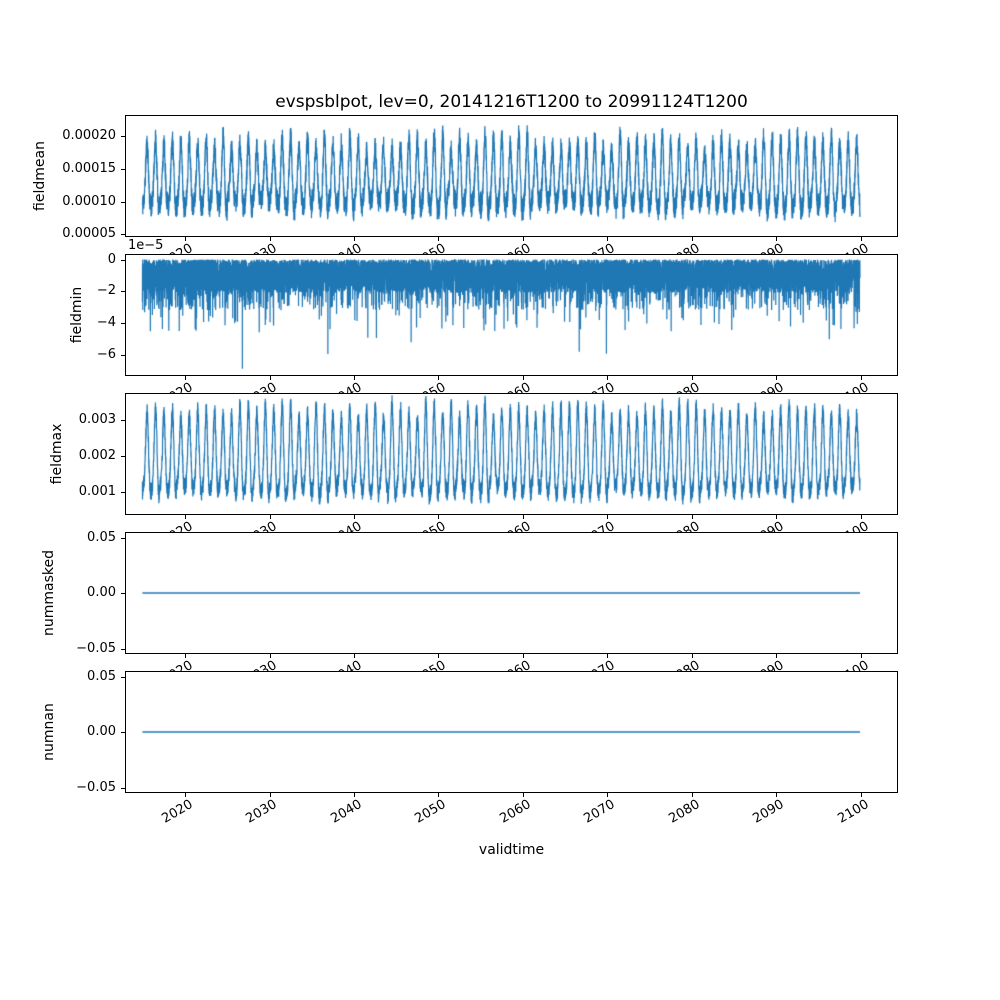 The height and width of the screenshot is (1000, 1000). I want to click on line-series-fieldmax, so click(511, 454).